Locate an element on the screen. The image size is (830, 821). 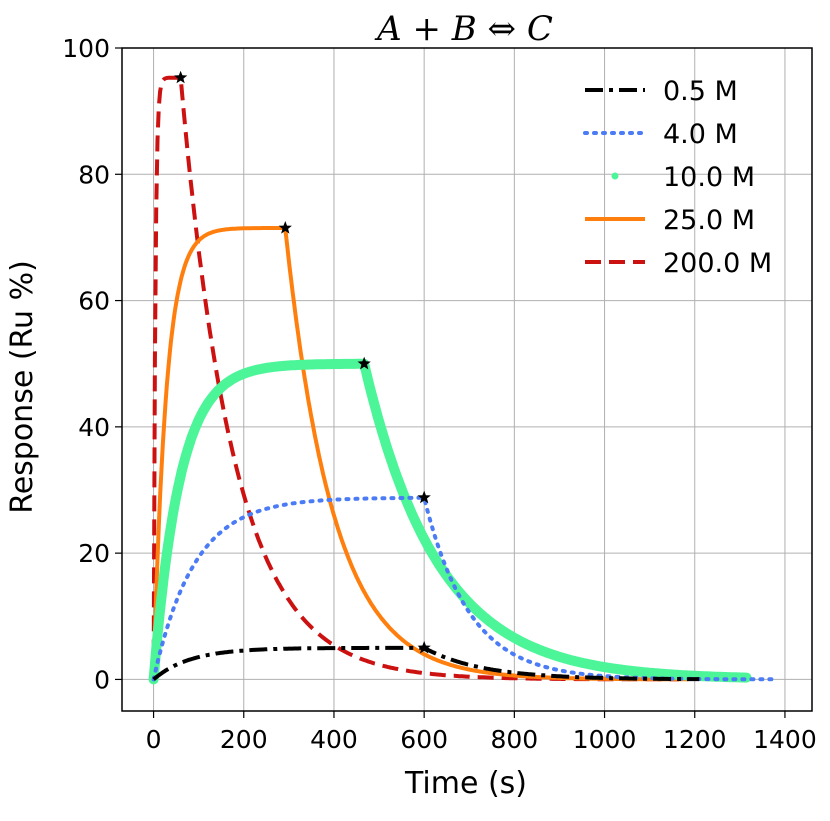
x-tick-label: 200 is located at coordinates (244, 739).